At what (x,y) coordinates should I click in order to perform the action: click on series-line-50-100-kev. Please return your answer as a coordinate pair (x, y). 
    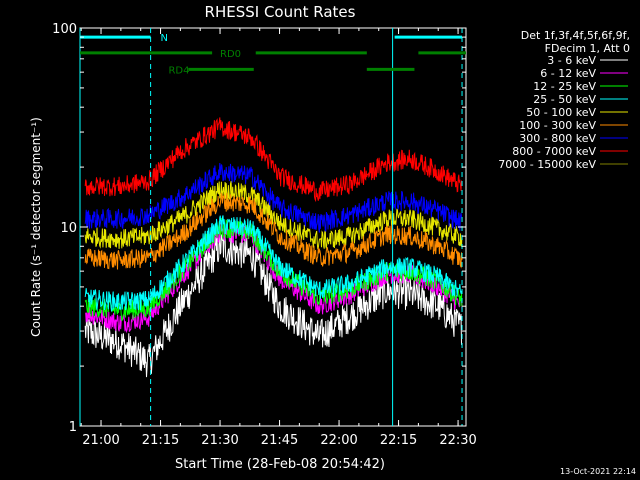
    Looking at the image, I should click on (273, 215).